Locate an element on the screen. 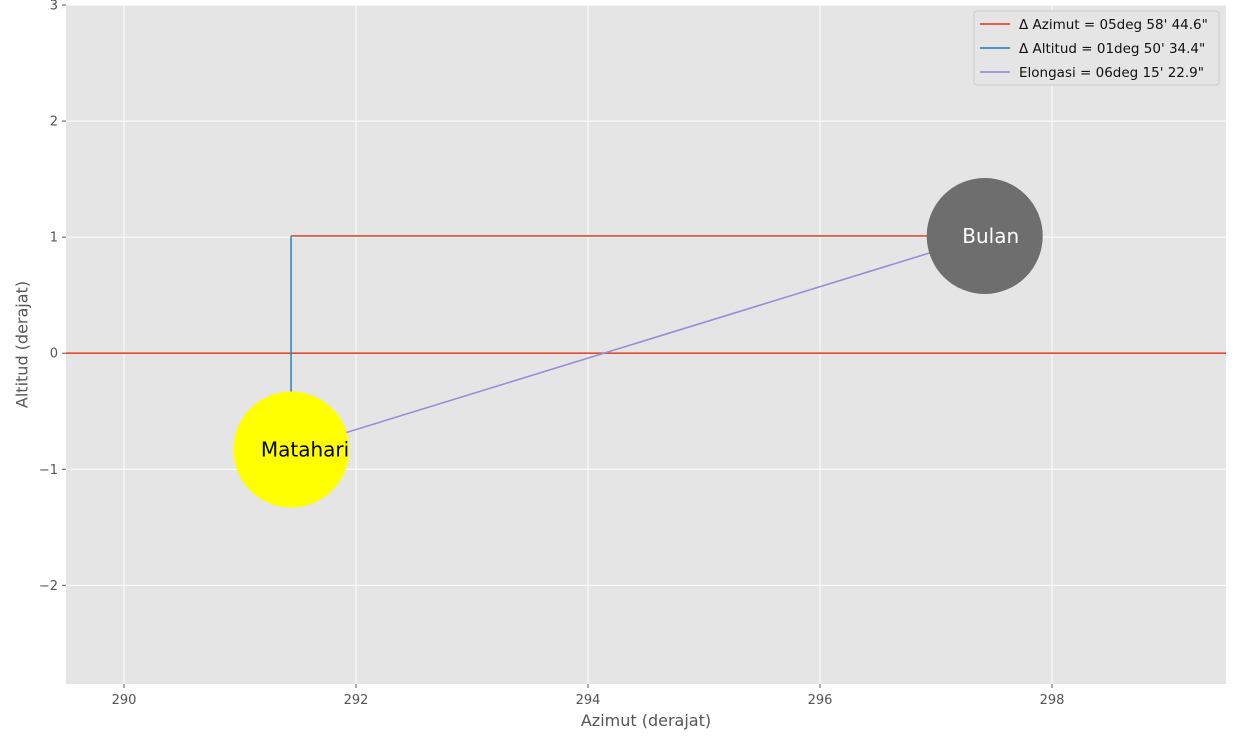 Image resolution: width=1236 pixels, height=741 pixels. bulan-disc is located at coordinates (984, 235).